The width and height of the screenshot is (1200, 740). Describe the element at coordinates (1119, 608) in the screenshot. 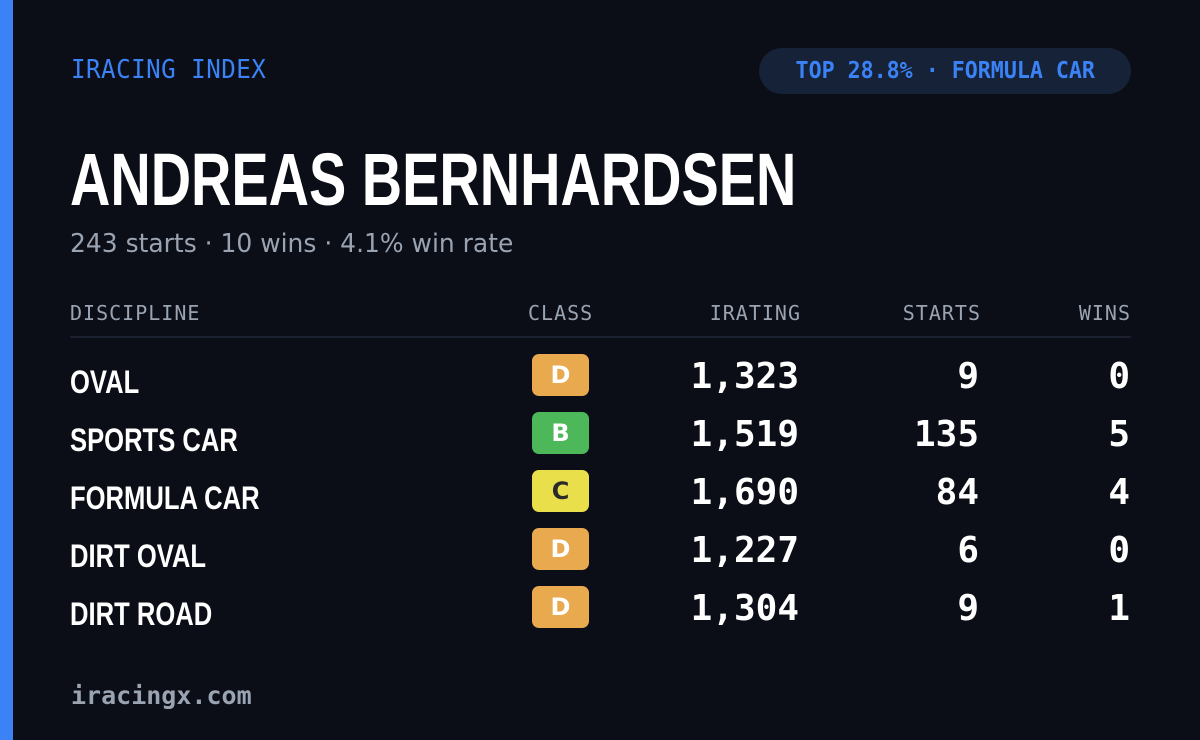

I see `wins-value: 1` at that location.